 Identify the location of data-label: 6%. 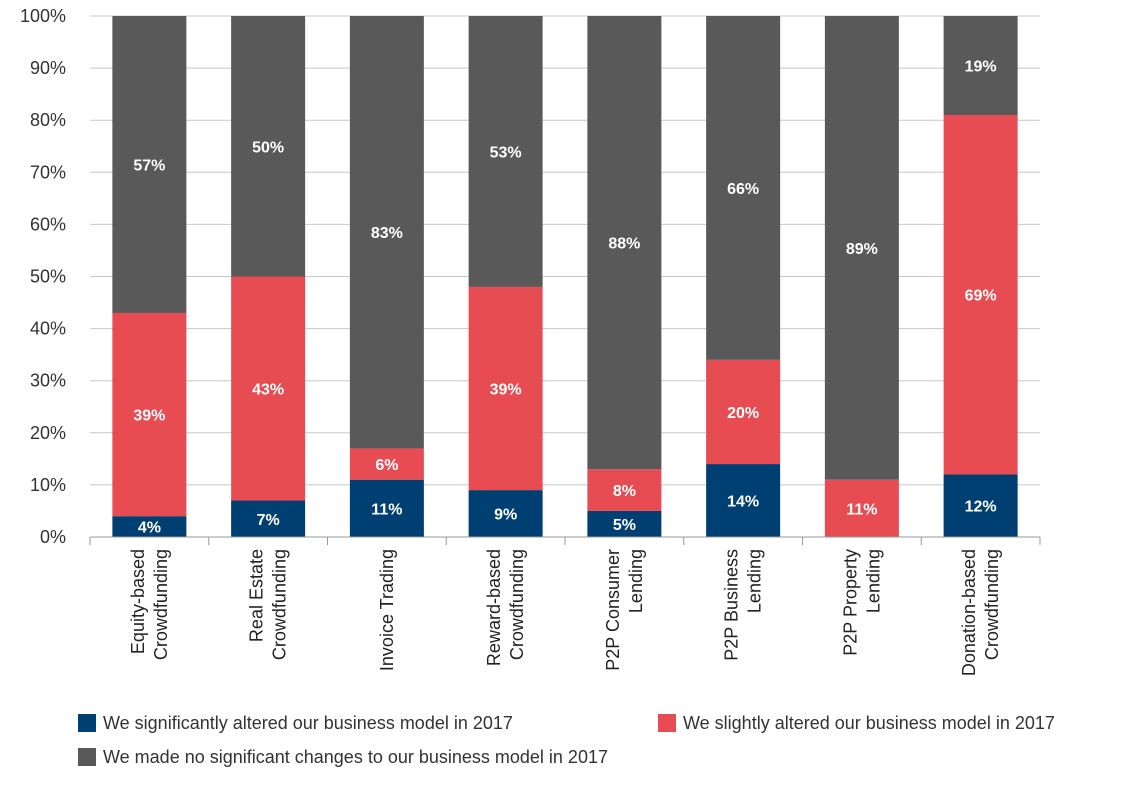
(386, 465).